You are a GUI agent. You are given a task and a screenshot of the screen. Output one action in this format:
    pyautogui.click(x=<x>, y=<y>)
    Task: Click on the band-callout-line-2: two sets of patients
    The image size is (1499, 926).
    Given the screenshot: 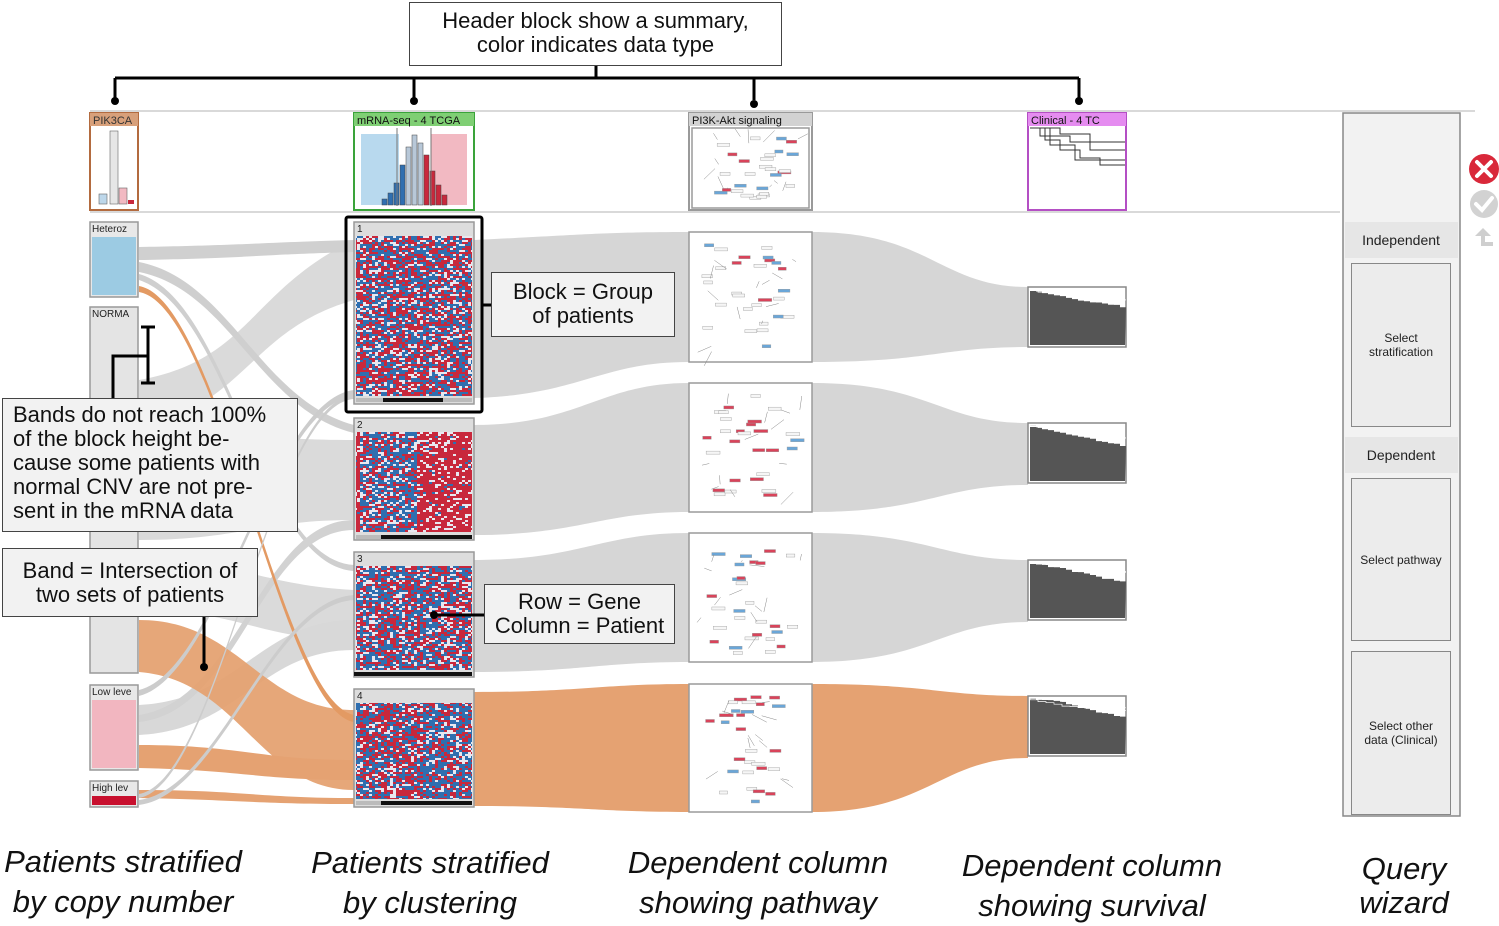 What is the action you would take?
    pyautogui.click(x=130, y=595)
    